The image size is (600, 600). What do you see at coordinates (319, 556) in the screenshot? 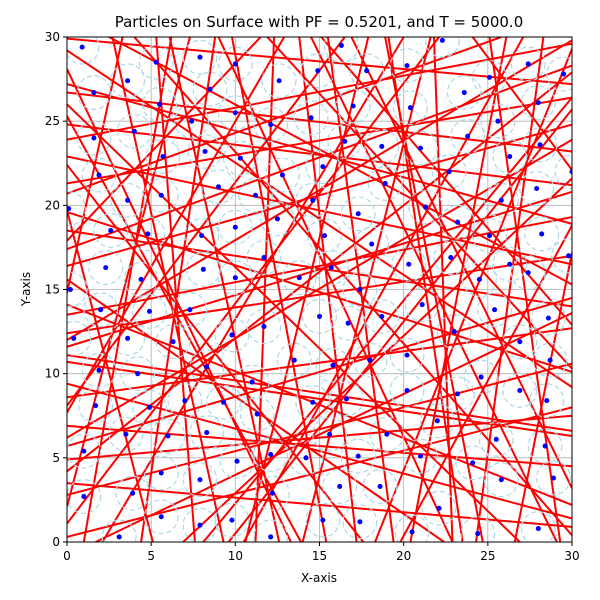
I see `x-tick-label-3: 15` at bounding box center [319, 556].